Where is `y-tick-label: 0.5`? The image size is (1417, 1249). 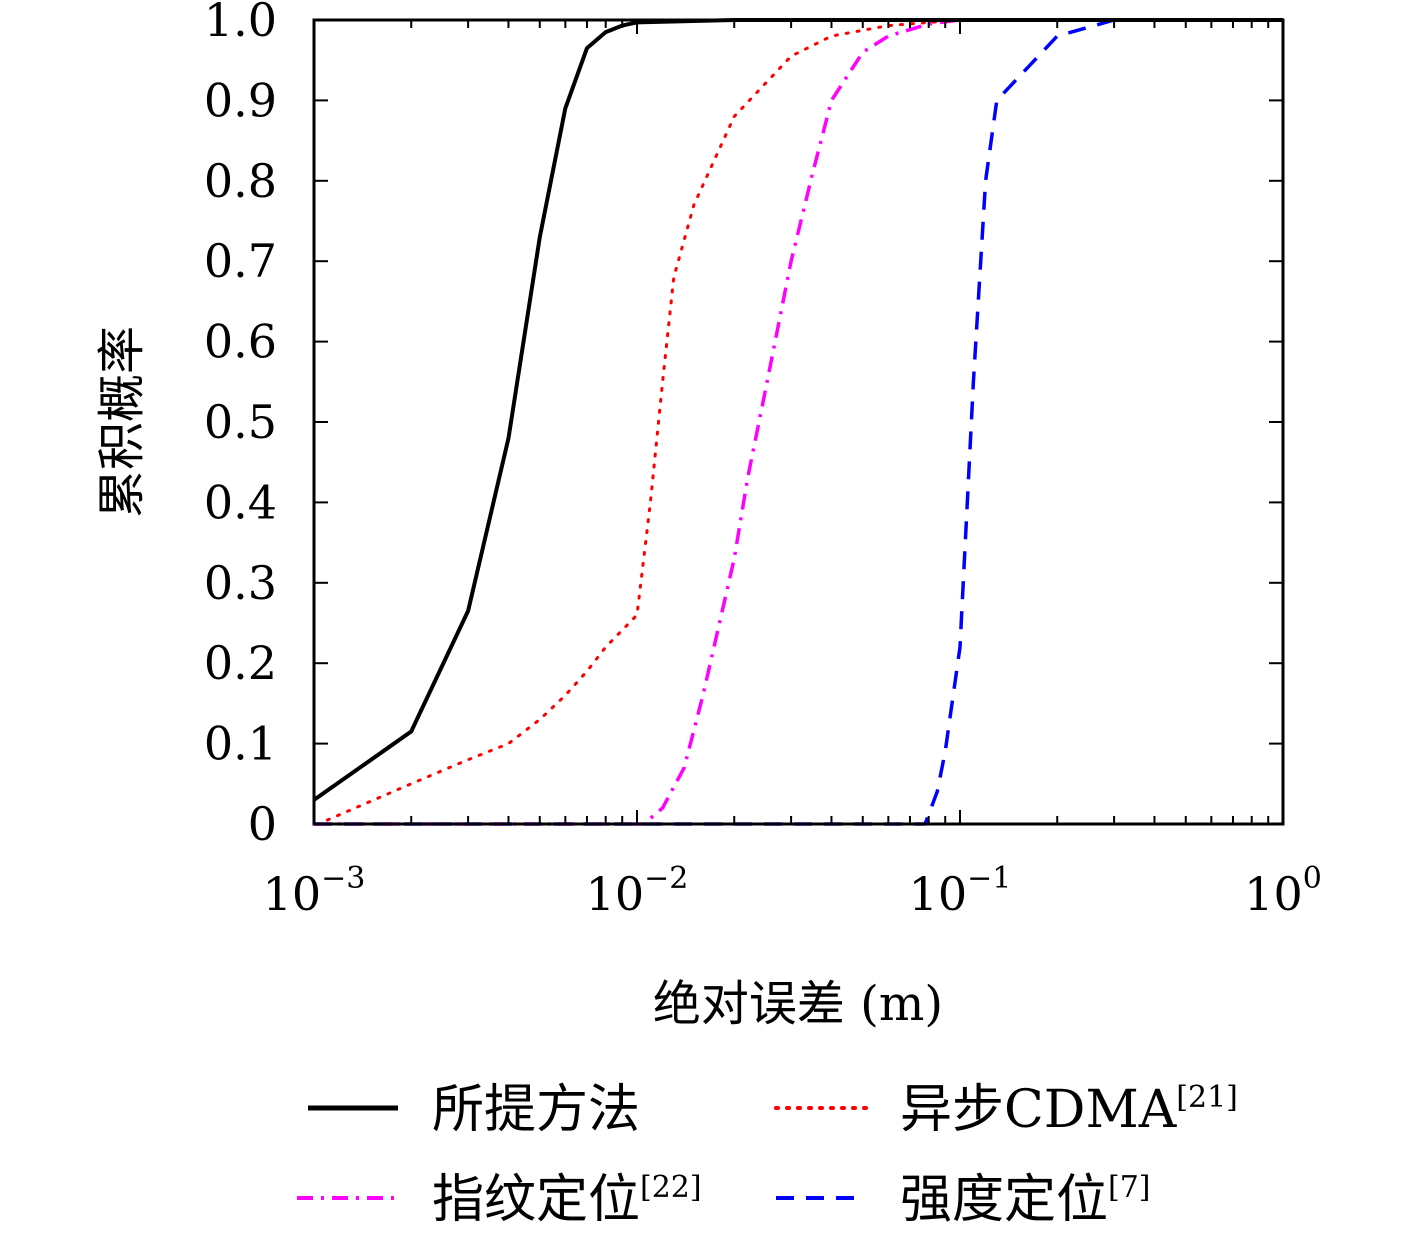
y-tick-label: 0.5 is located at coordinates (240, 422).